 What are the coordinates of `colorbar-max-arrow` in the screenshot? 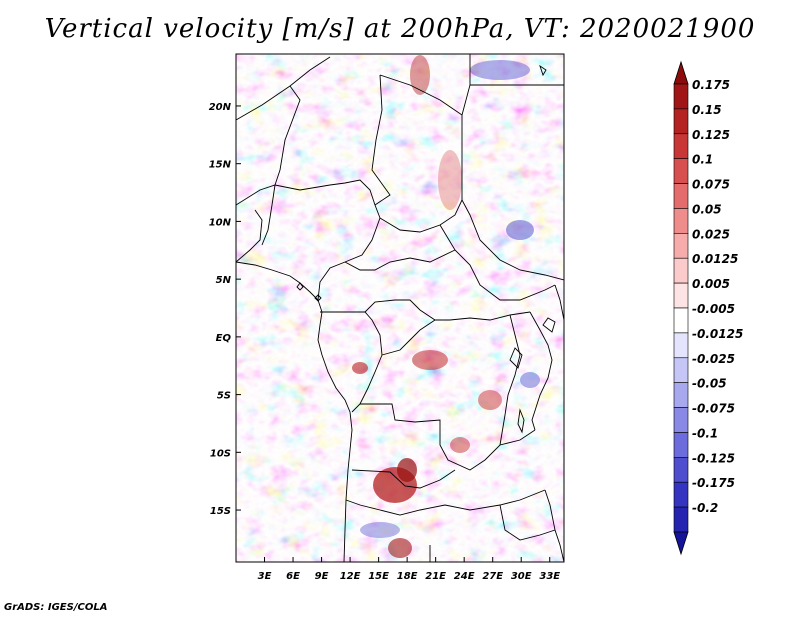 It's located at (681, 72).